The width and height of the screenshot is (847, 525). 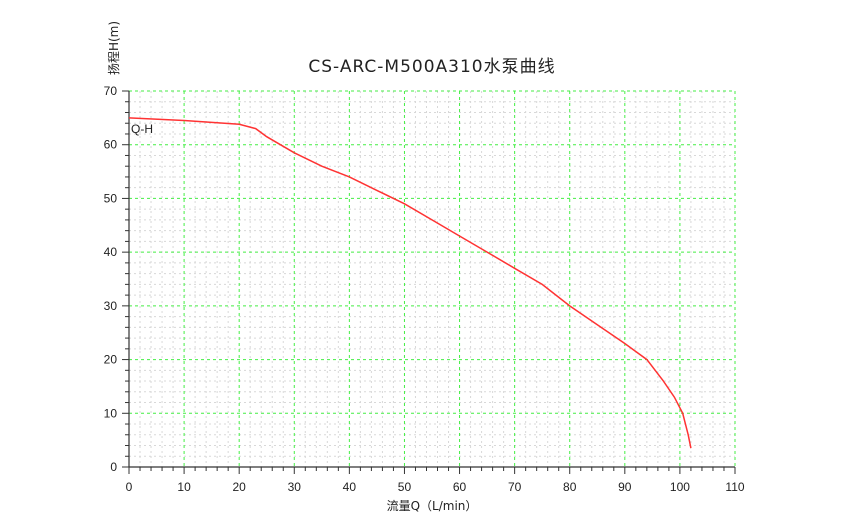 What do you see at coordinates (142, 129) in the screenshot?
I see `series-label: Q-H` at bounding box center [142, 129].